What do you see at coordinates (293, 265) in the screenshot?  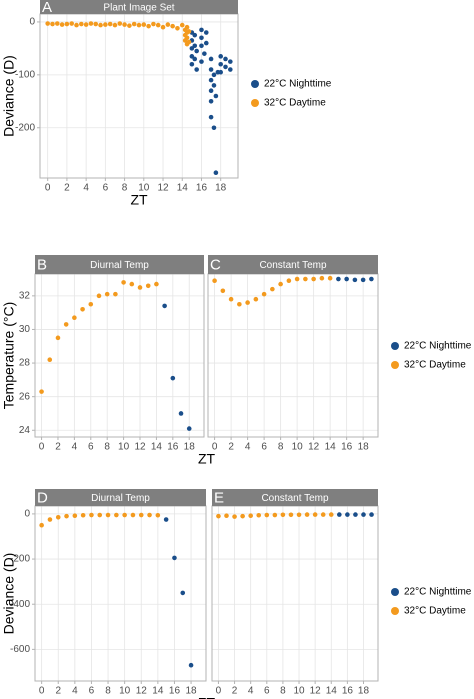 I see `strip-title: Constant Temp` at bounding box center [293, 265].